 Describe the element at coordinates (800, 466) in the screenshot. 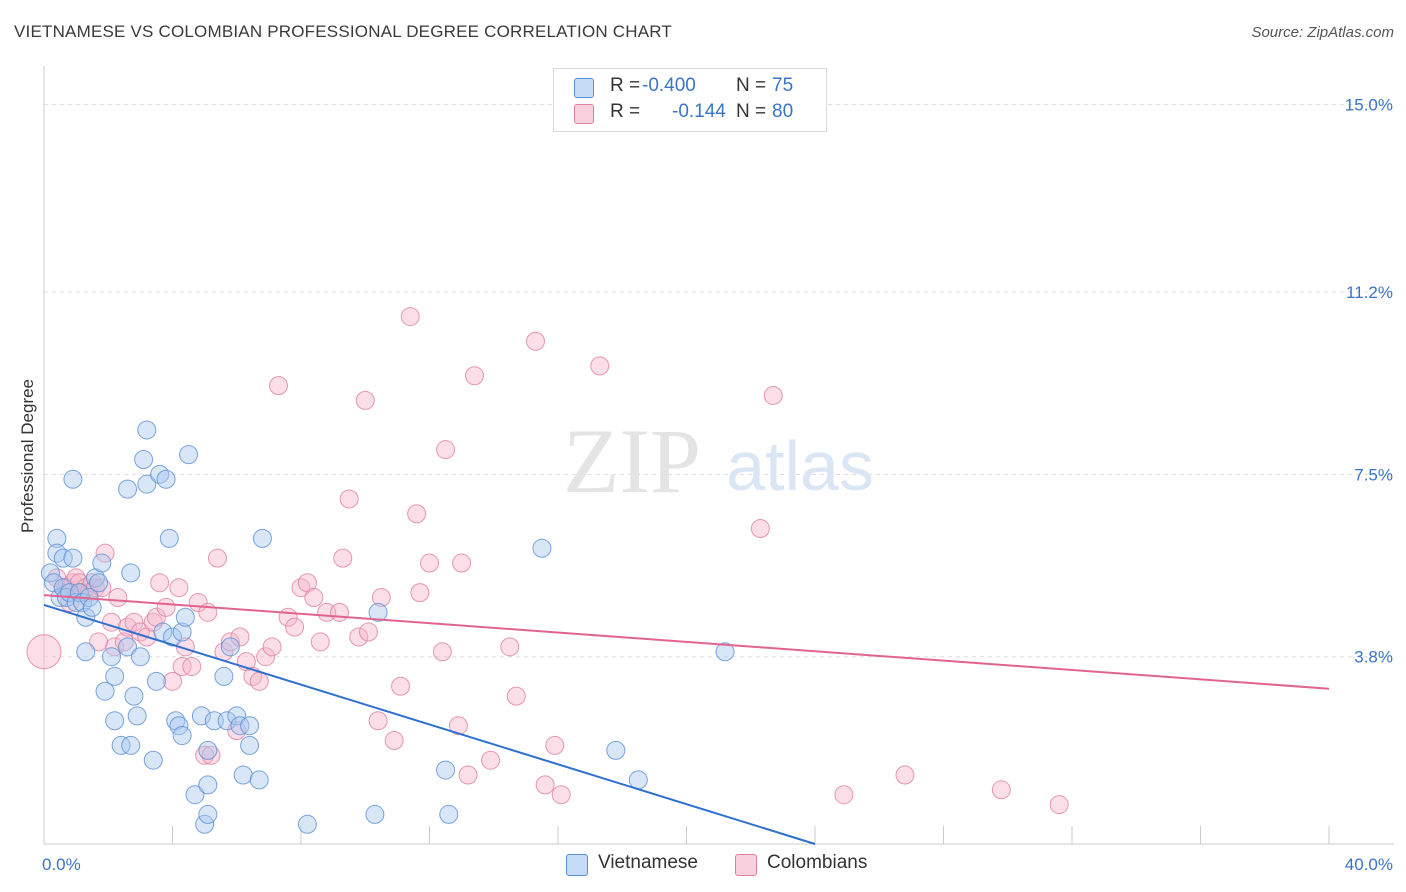

I see `watermark-atlas: atlas` at that location.